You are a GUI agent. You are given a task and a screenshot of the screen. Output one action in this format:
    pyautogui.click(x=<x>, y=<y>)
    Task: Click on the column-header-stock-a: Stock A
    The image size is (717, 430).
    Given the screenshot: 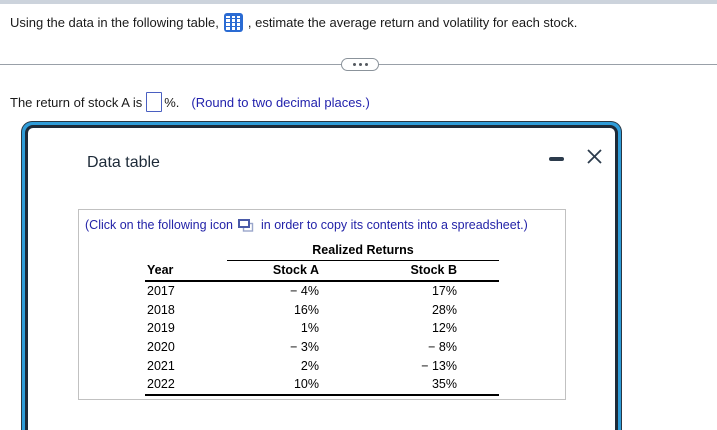 What is the action you would take?
    pyautogui.click(x=295, y=270)
    